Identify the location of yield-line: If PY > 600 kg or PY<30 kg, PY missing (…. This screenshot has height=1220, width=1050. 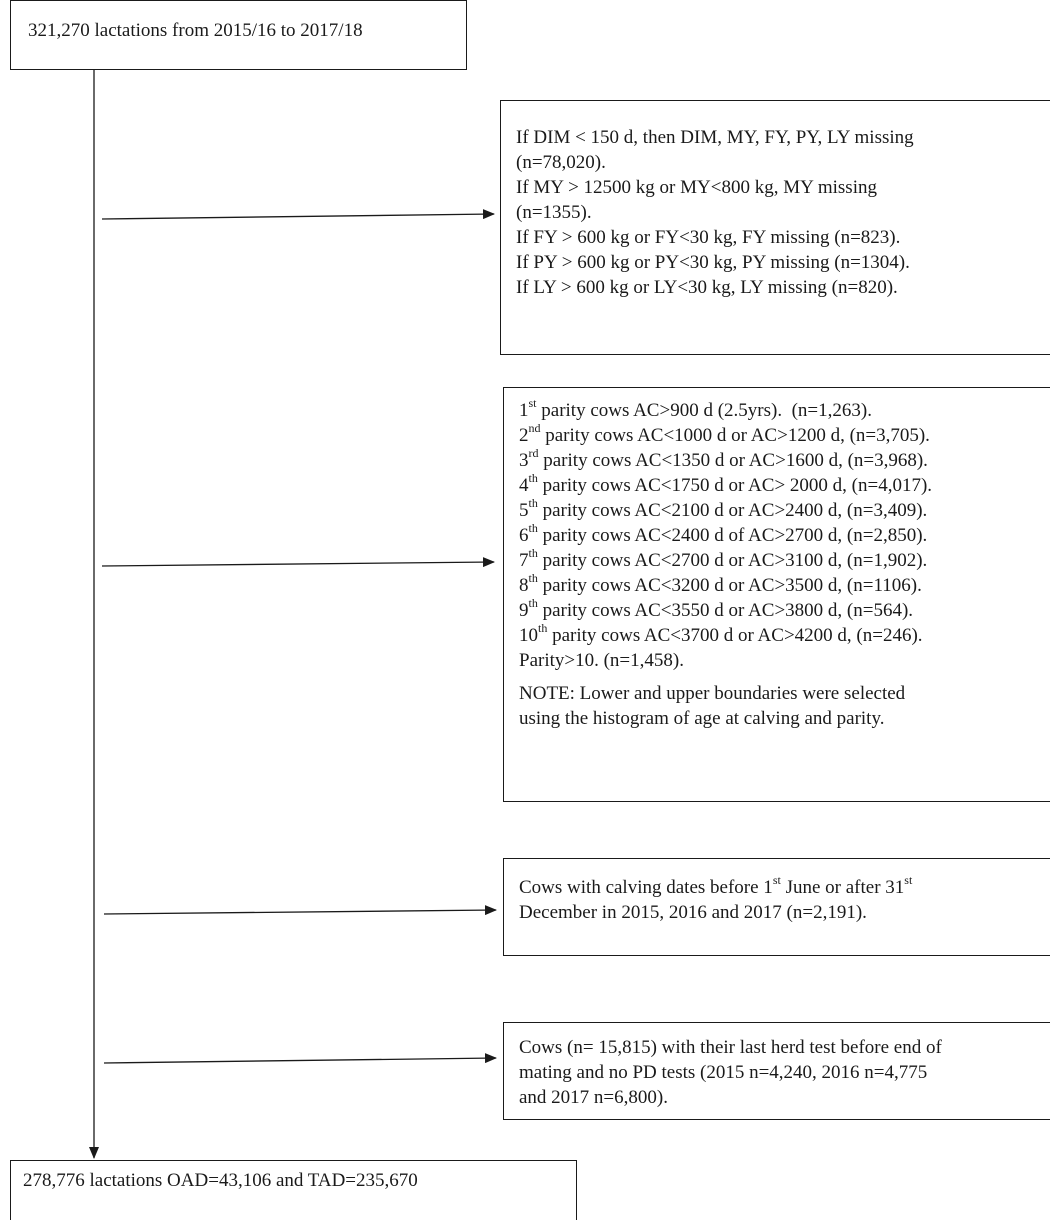
(713, 262).